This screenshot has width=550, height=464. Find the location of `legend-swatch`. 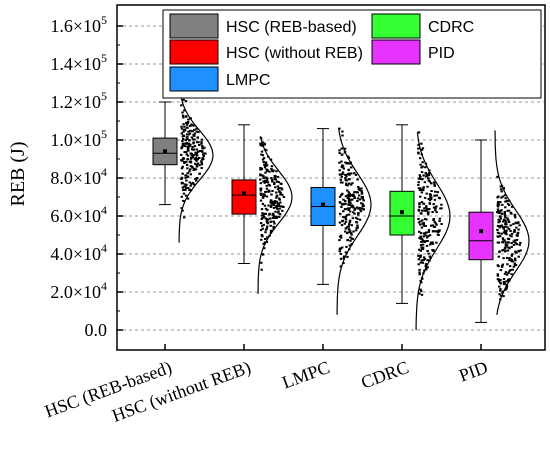

legend-swatch is located at coordinates (194, 79).